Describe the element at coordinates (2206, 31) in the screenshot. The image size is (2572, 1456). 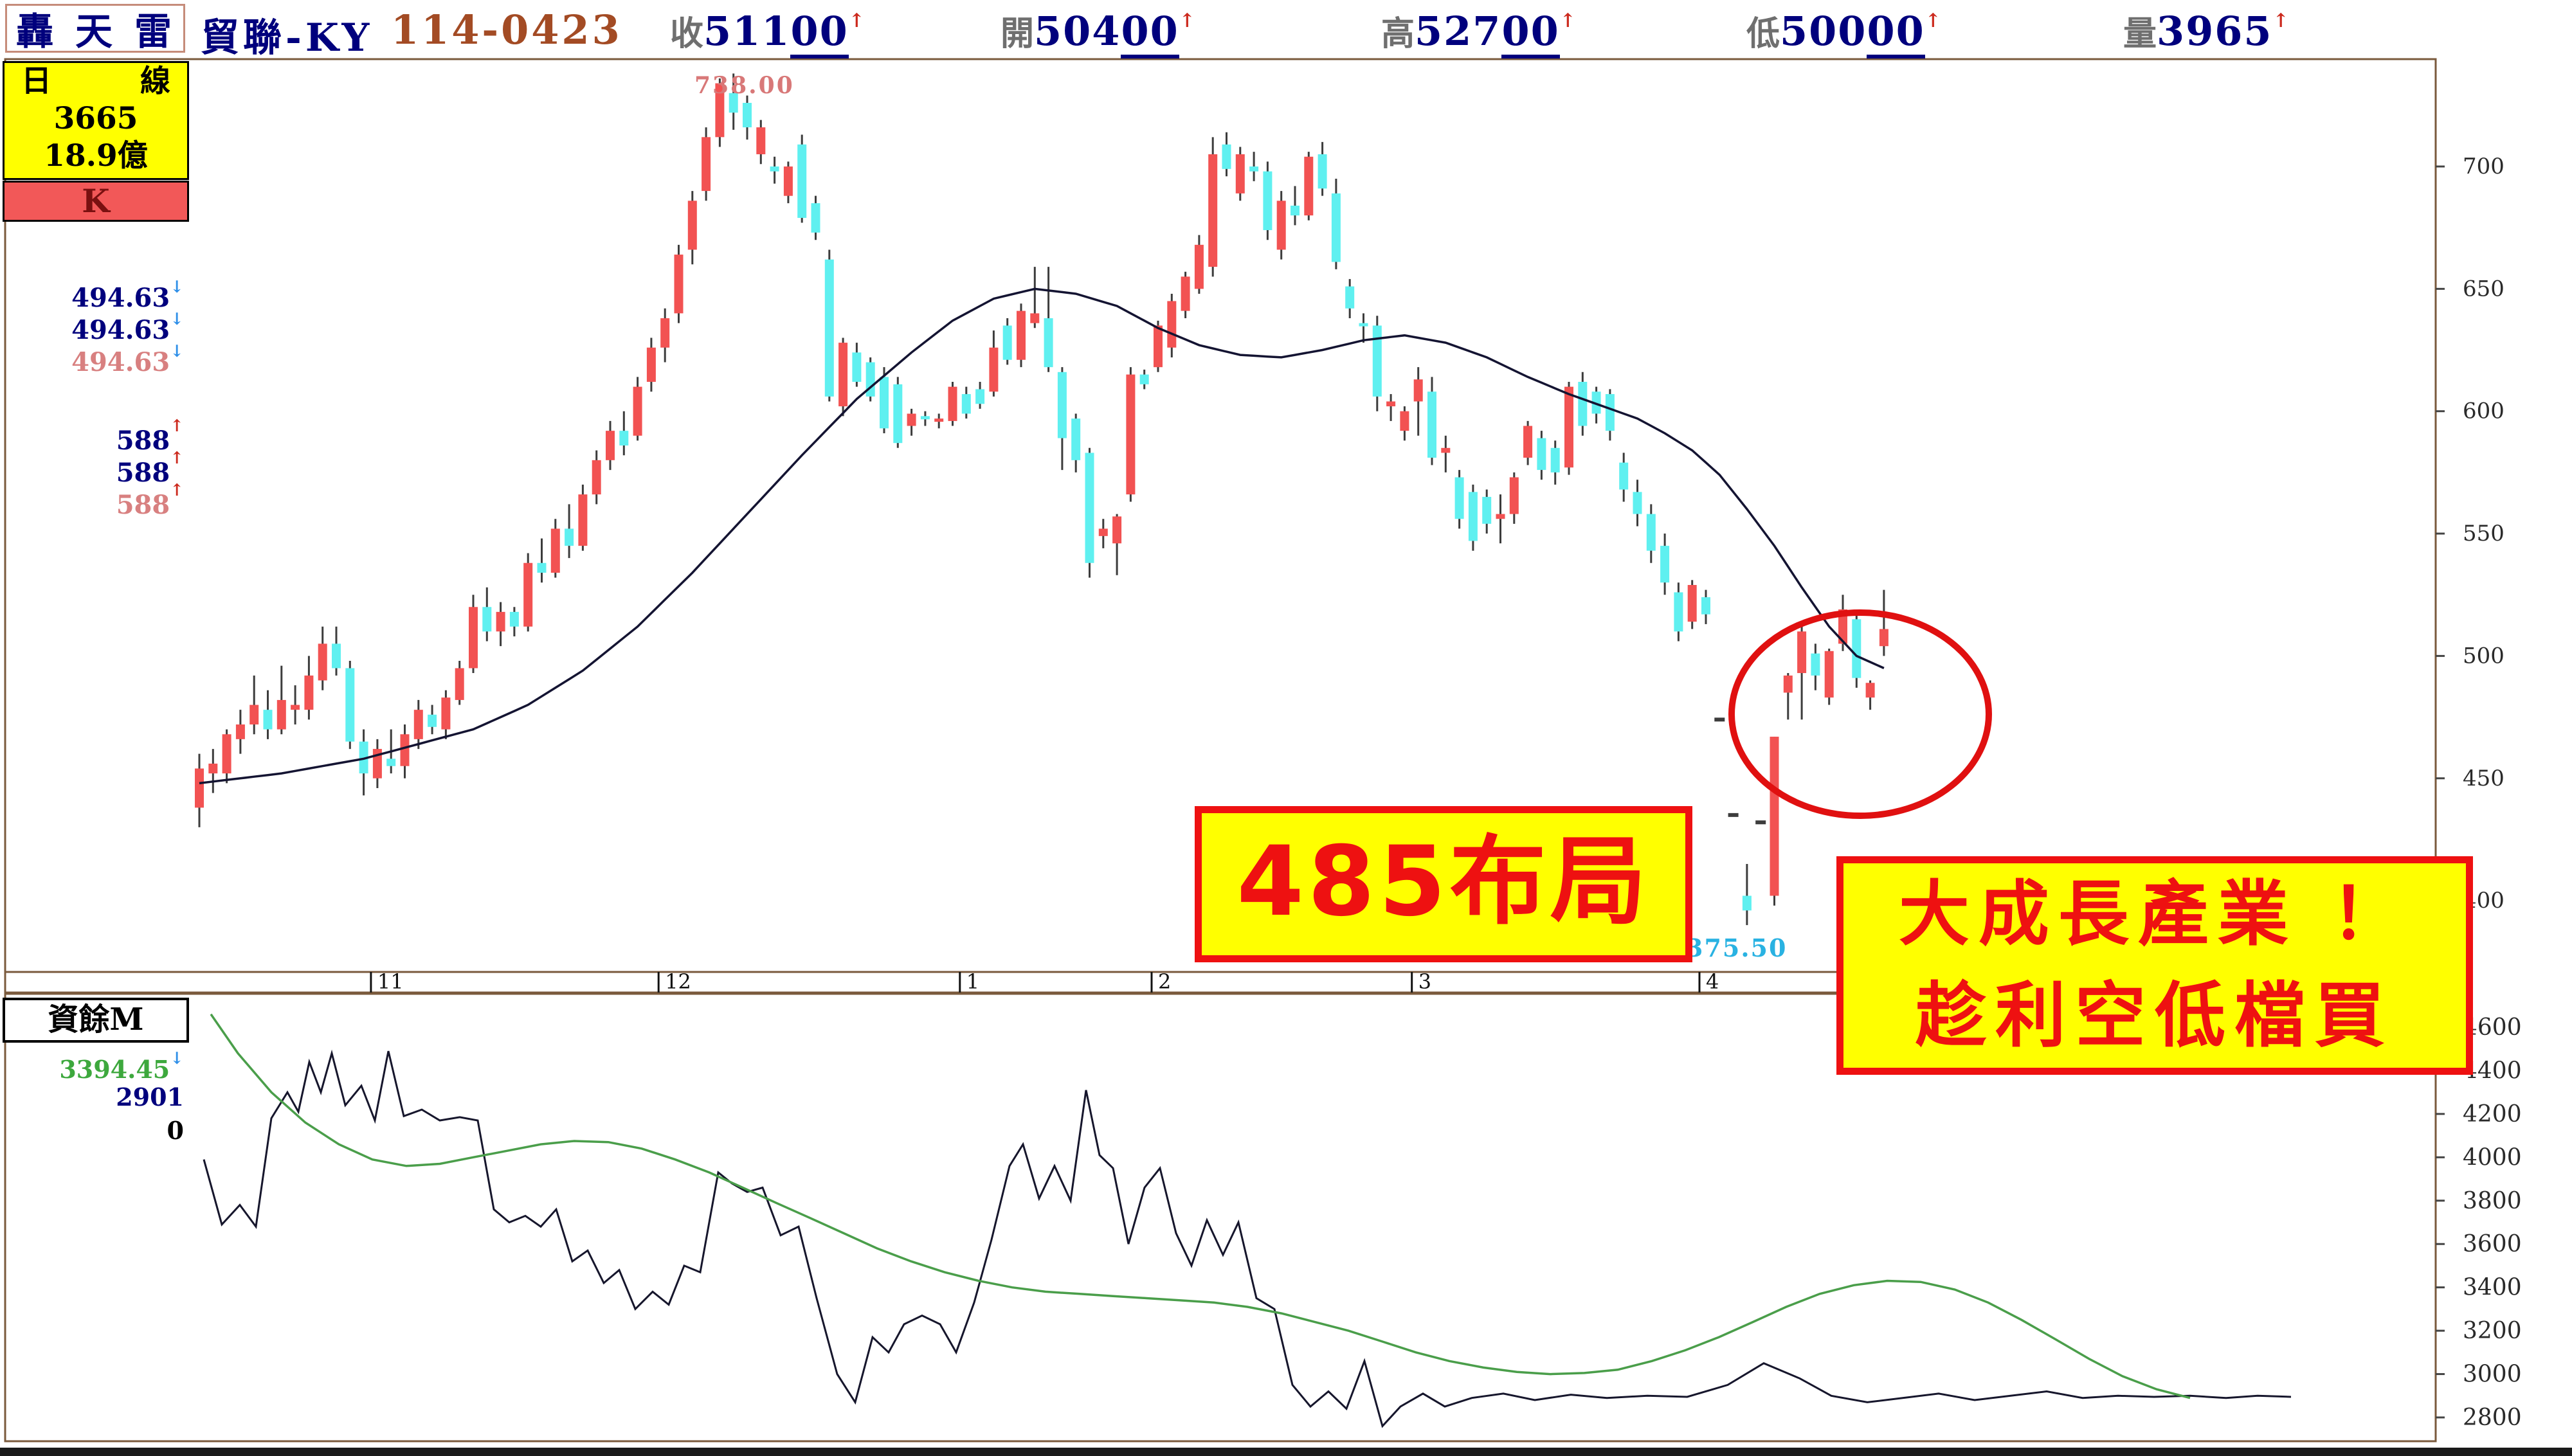
I see `field-volume: 量3965↑` at that location.